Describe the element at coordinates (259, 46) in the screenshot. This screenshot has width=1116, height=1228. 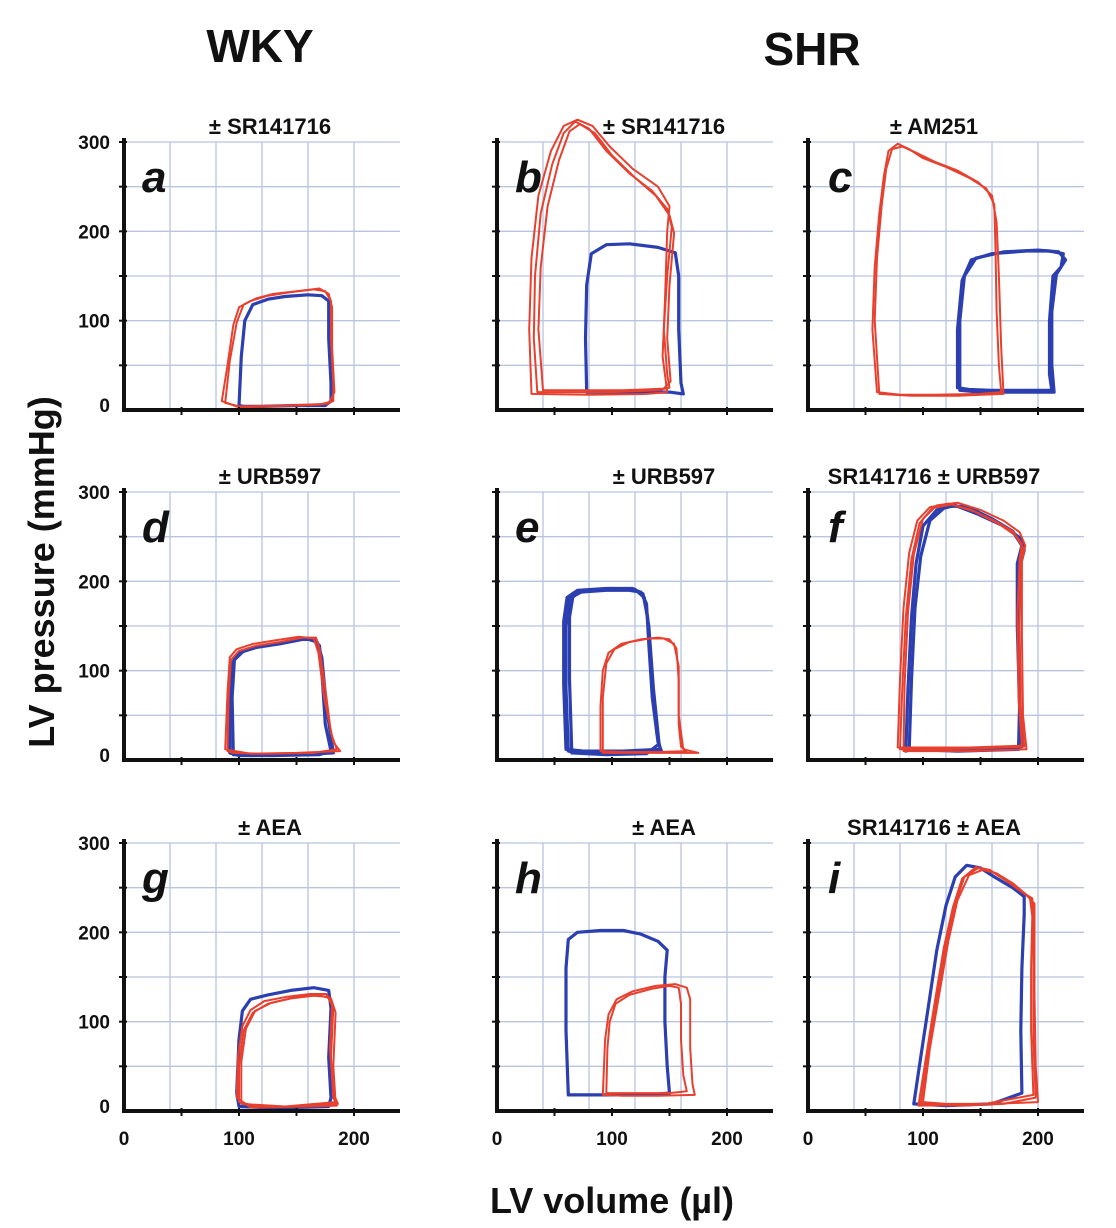
I see `group-label-wky: WKY` at that location.